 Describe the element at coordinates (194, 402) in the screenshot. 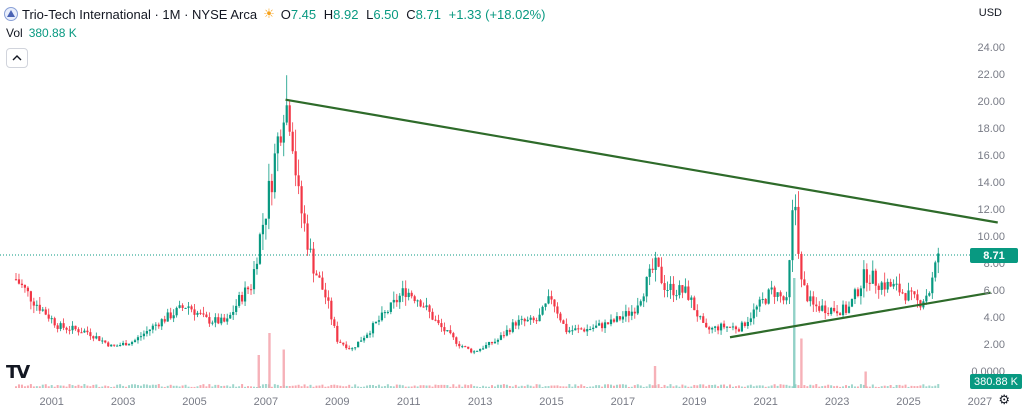

I see `x-axis-tick-label: 2005` at that location.